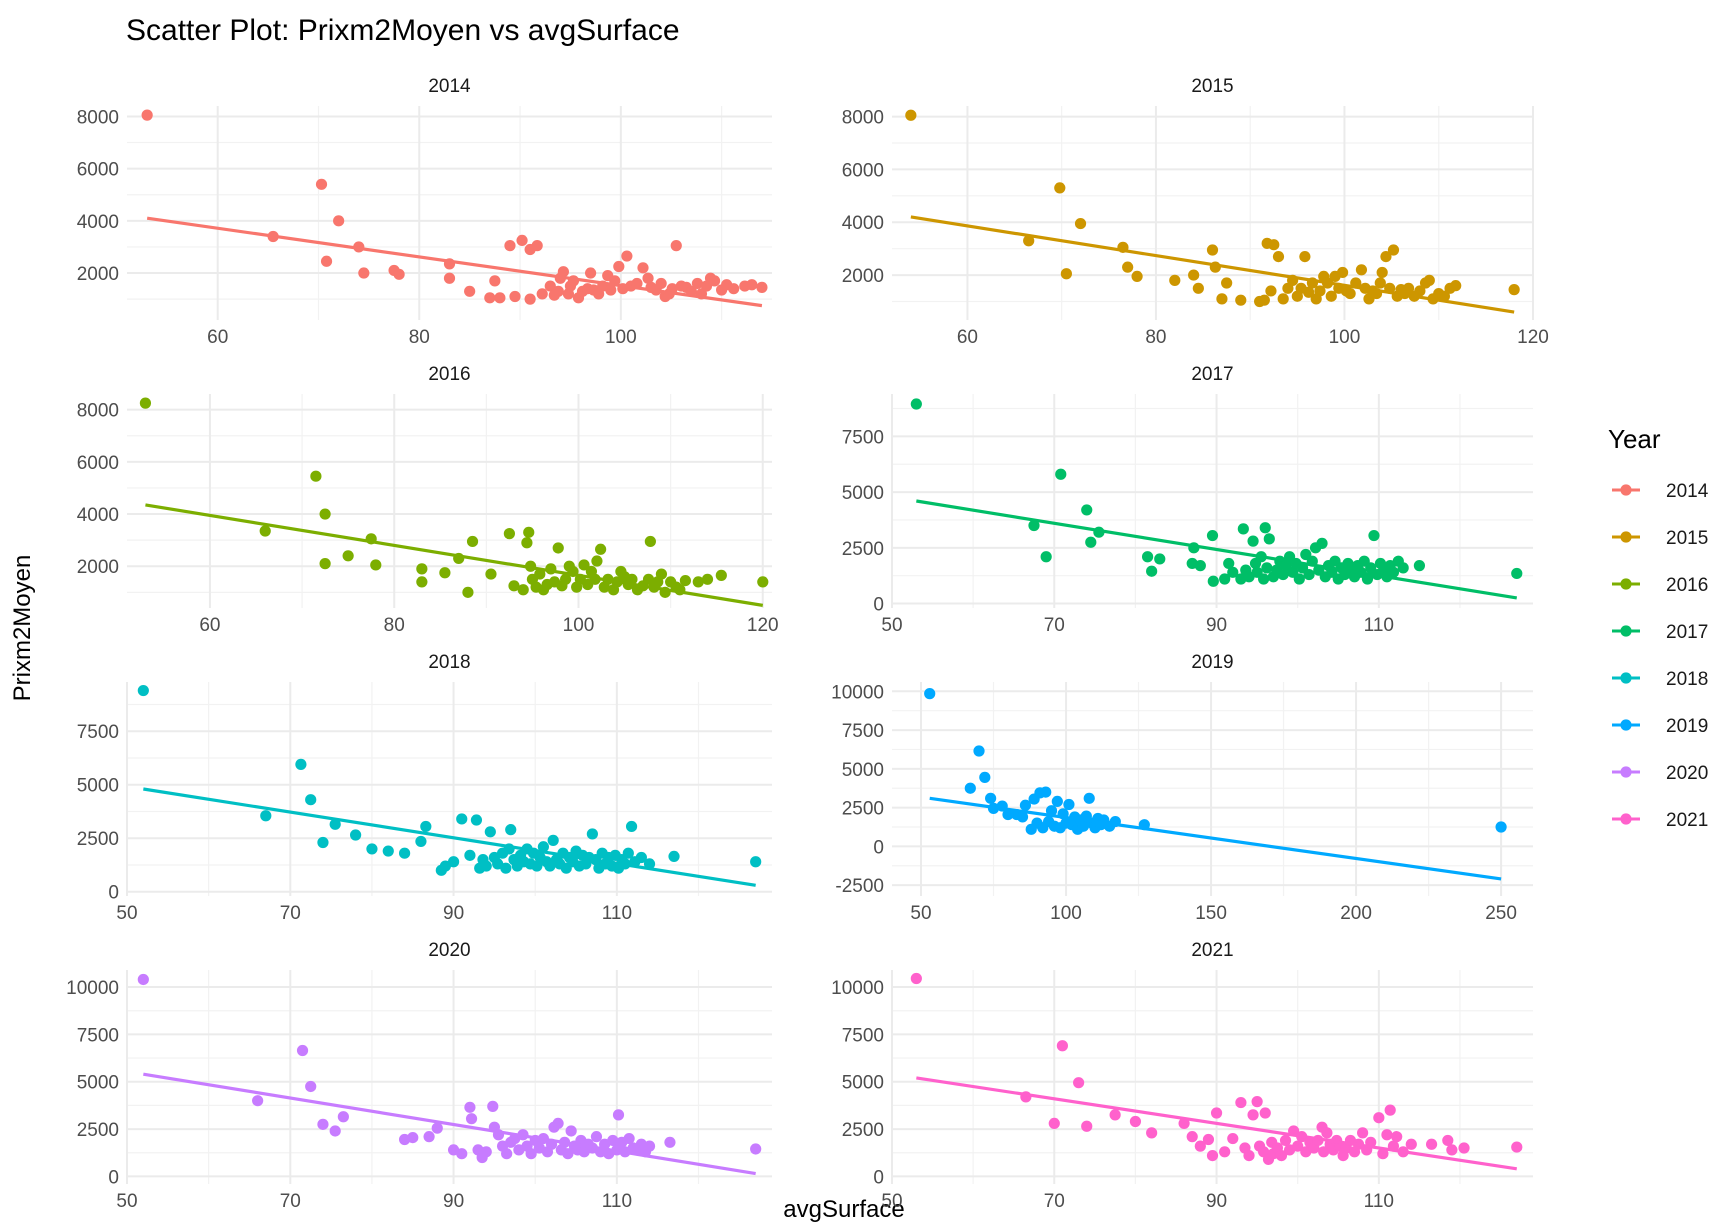  What do you see at coordinates (1195, 212) in the screenshot?
I see `facet-2015: 2015 60 80 100 120 2000 4000 6000 8000` at bounding box center [1195, 212].